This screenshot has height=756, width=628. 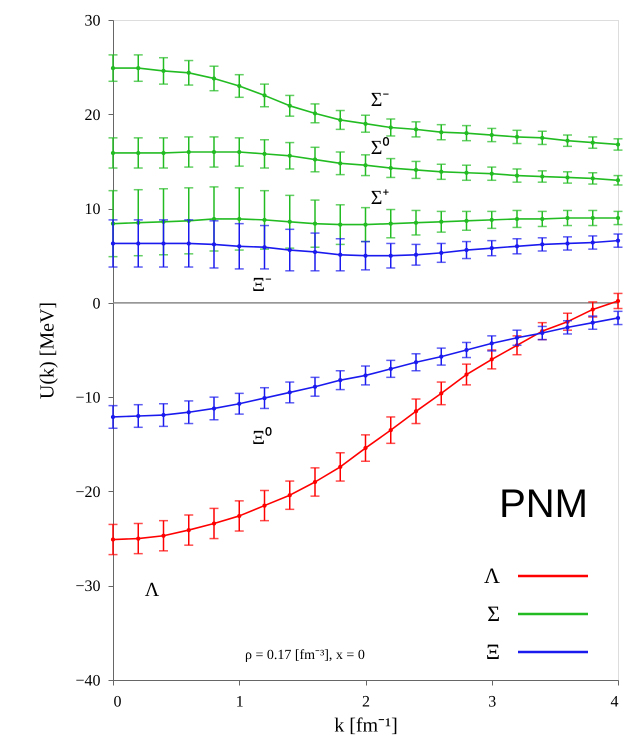 What do you see at coordinates (47, 351) in the screenshot?
I see `y-axis-title: U(k) [MeV]` at bounding box center [47, 351].